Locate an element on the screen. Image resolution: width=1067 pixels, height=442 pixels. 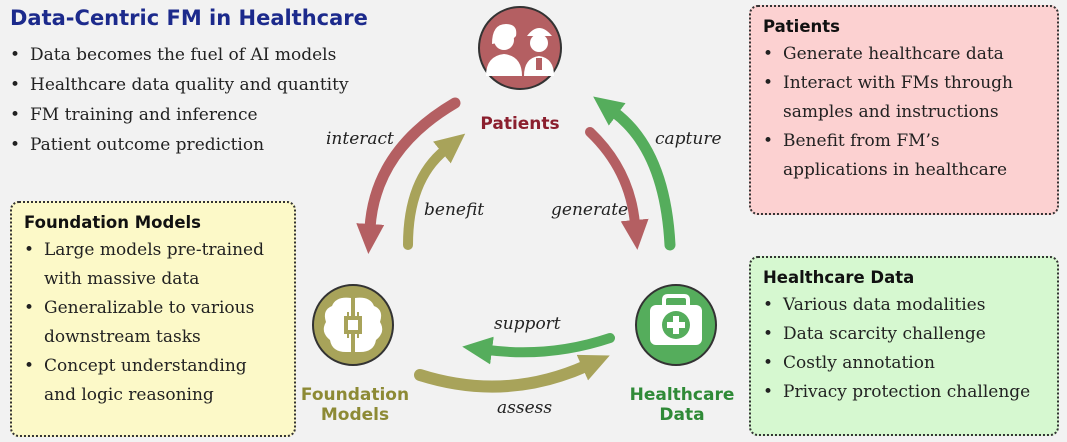
arrow-interact is located at coordinates (408, 175).